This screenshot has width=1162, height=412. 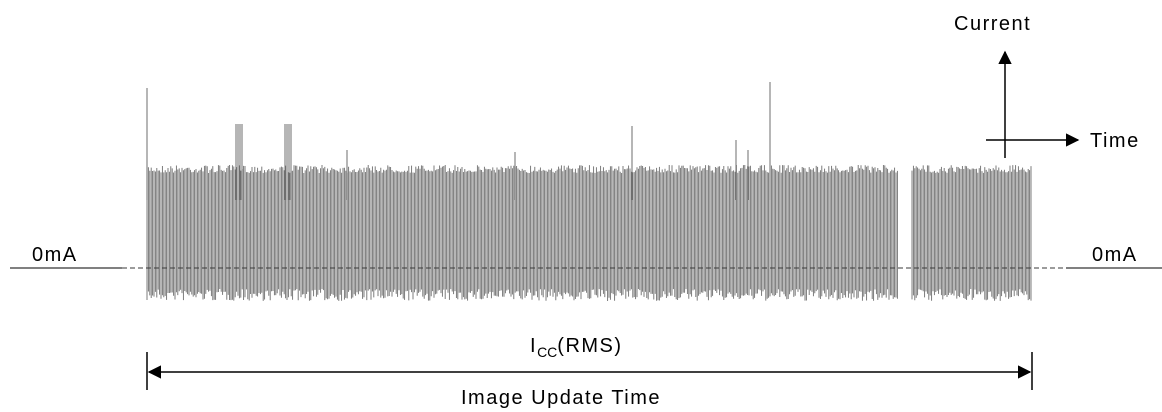 What do you see at coordinates (55, 255) in the screenshot?
I see `left-zero-label: 0mA` at bounding box center [55, 255].